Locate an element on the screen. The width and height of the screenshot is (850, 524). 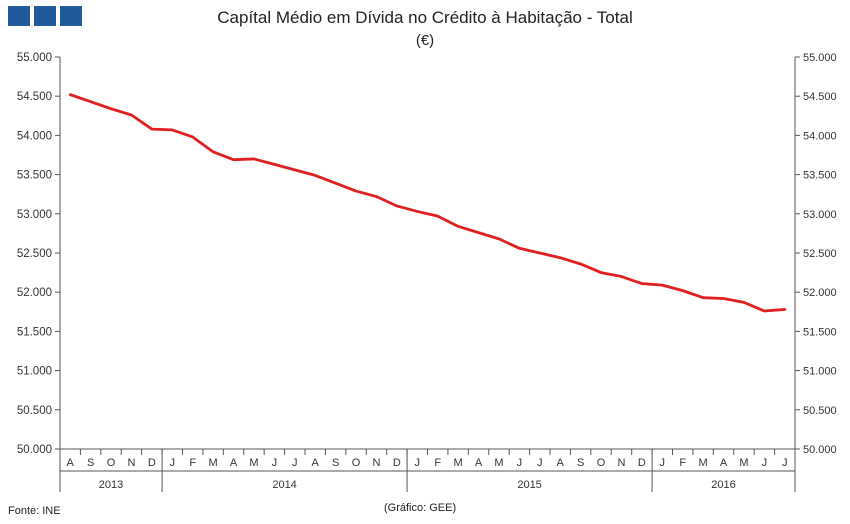
institution-logo-icon is located at coordinates (45, 16).